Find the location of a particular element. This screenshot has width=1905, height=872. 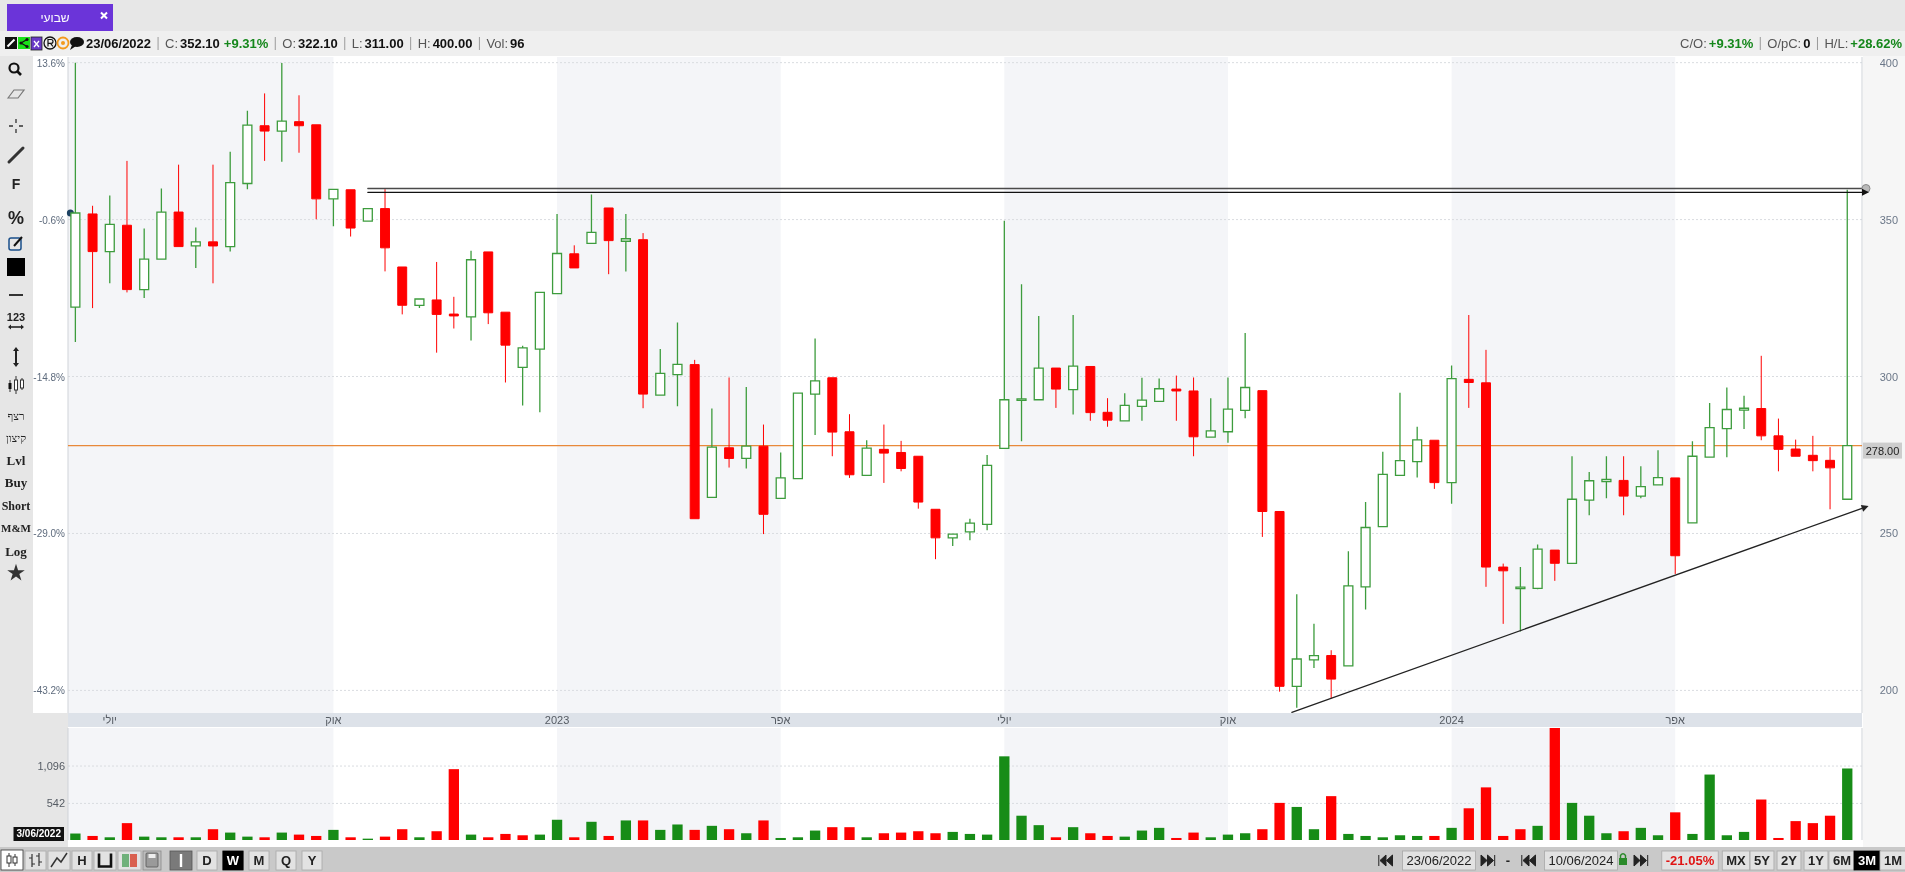

text: +28.62% is located at coordinates (1876, 43).